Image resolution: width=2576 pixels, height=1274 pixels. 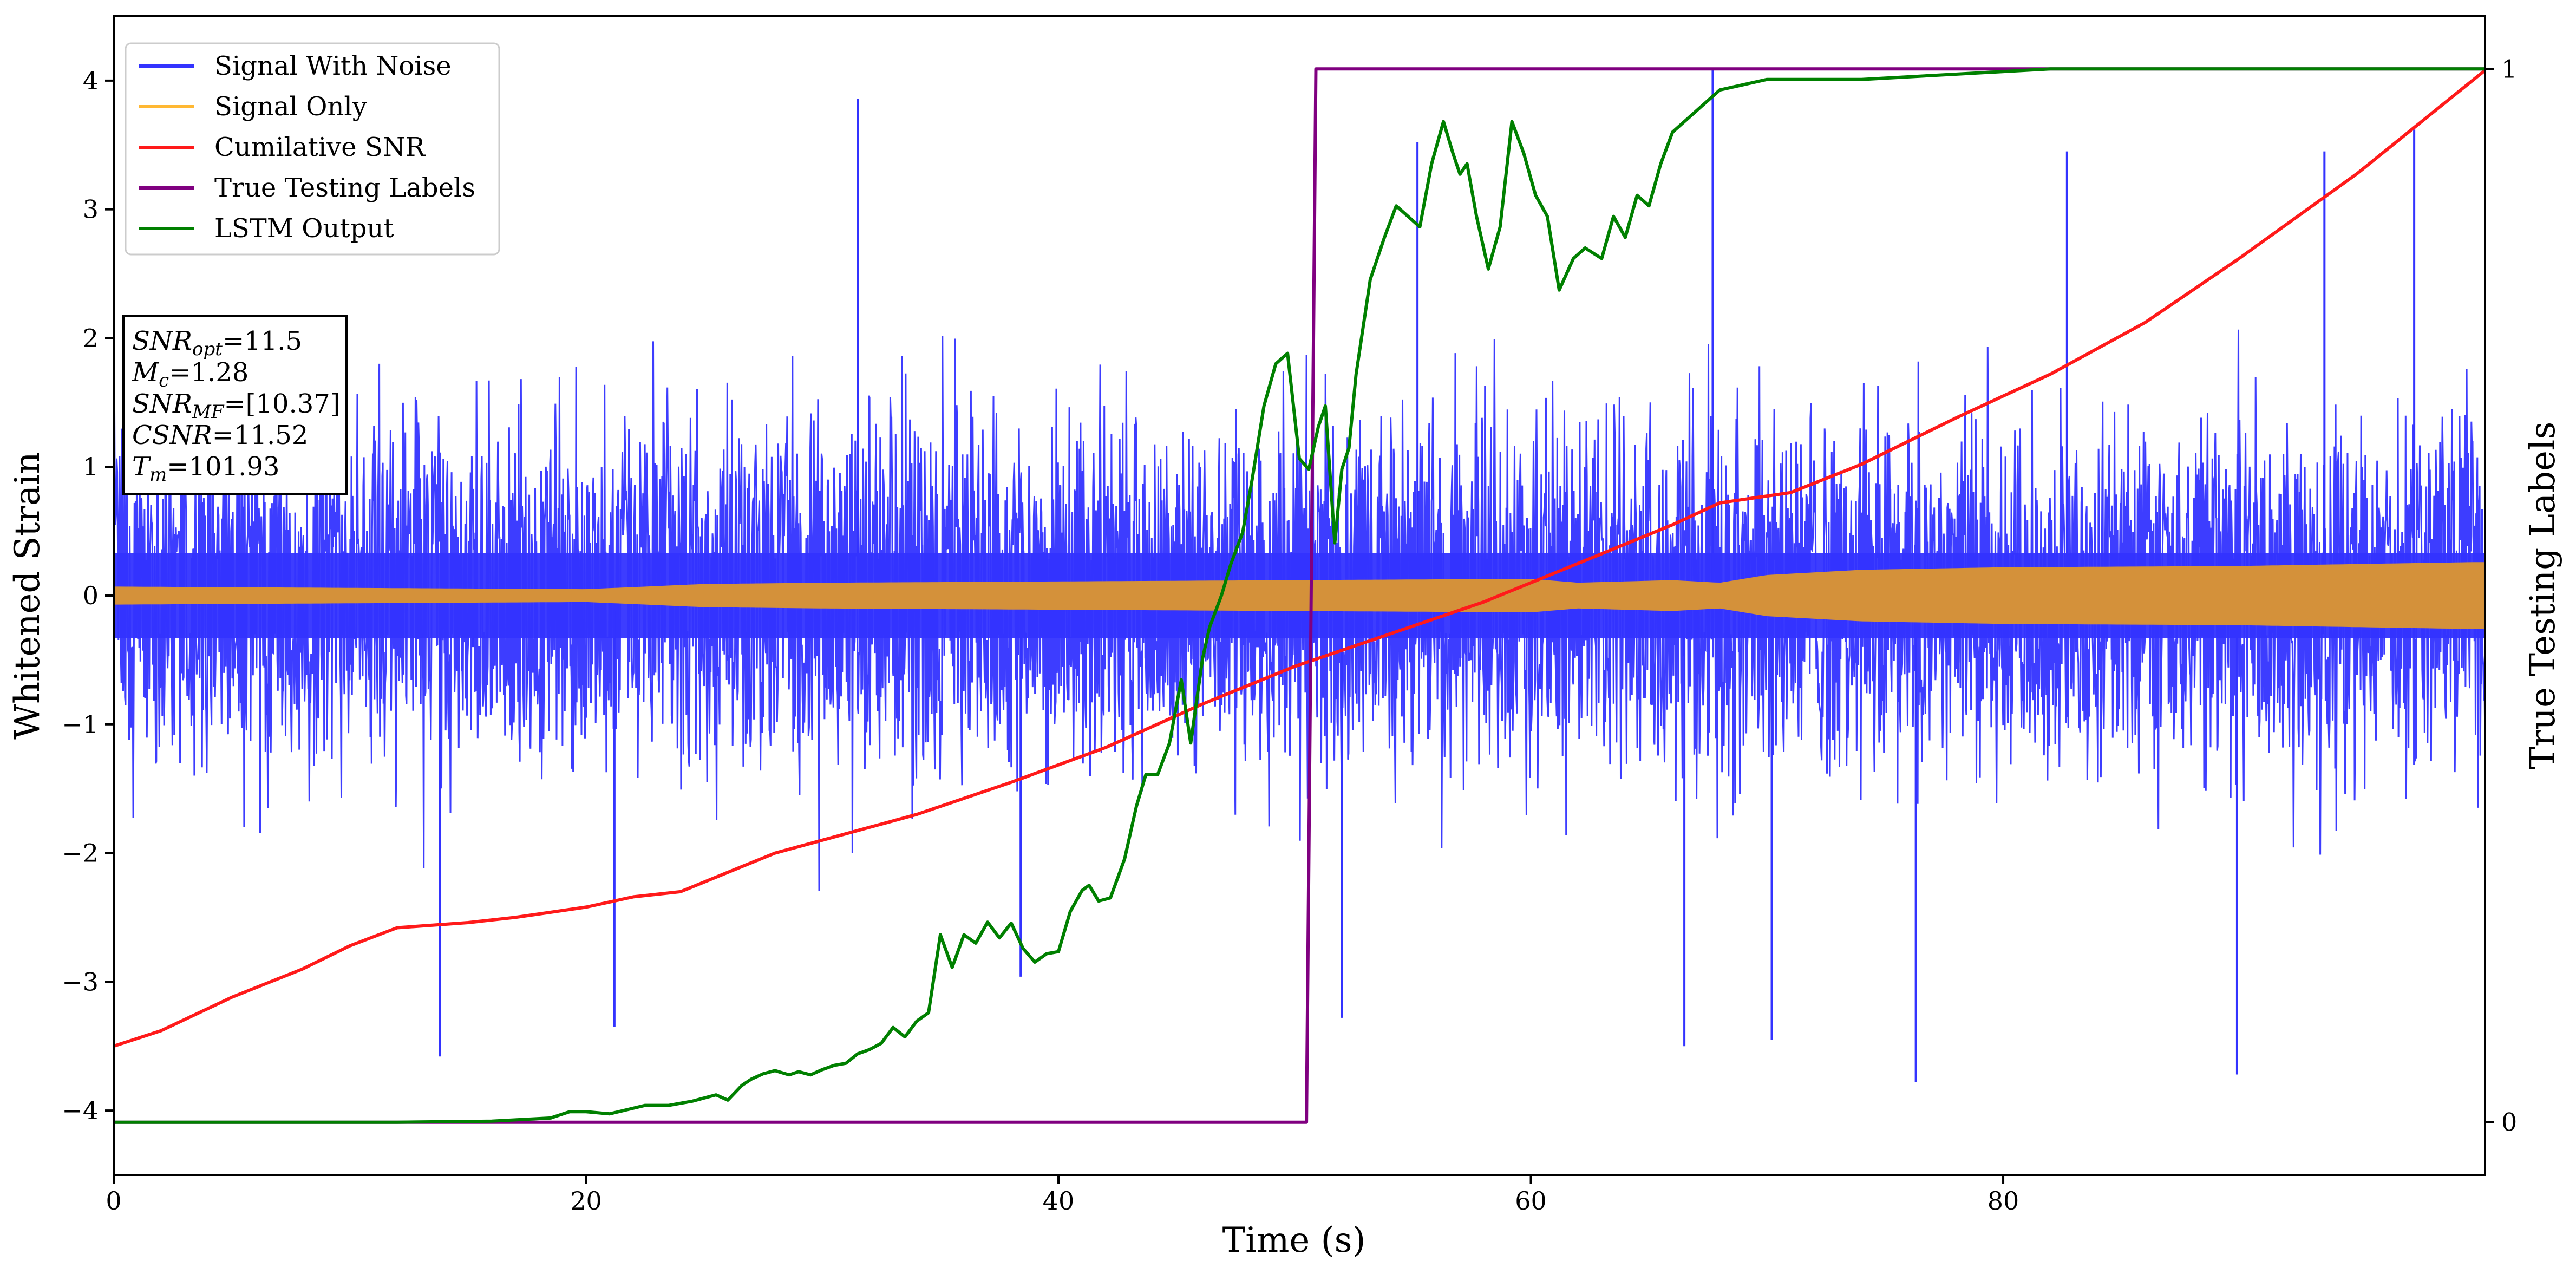 I want to click on y-tick-label: 0, so click(x=91, y=595).